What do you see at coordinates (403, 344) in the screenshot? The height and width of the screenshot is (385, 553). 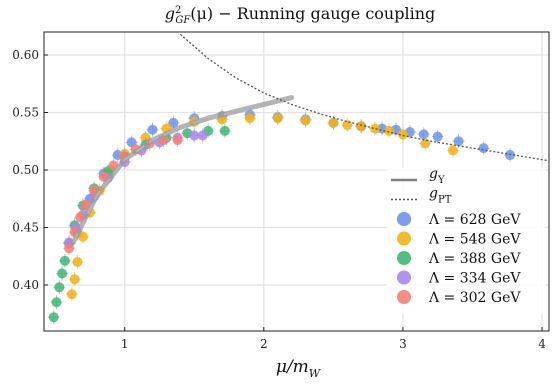 I see `x-tick-label: 3` at bounding box center [403, 344].